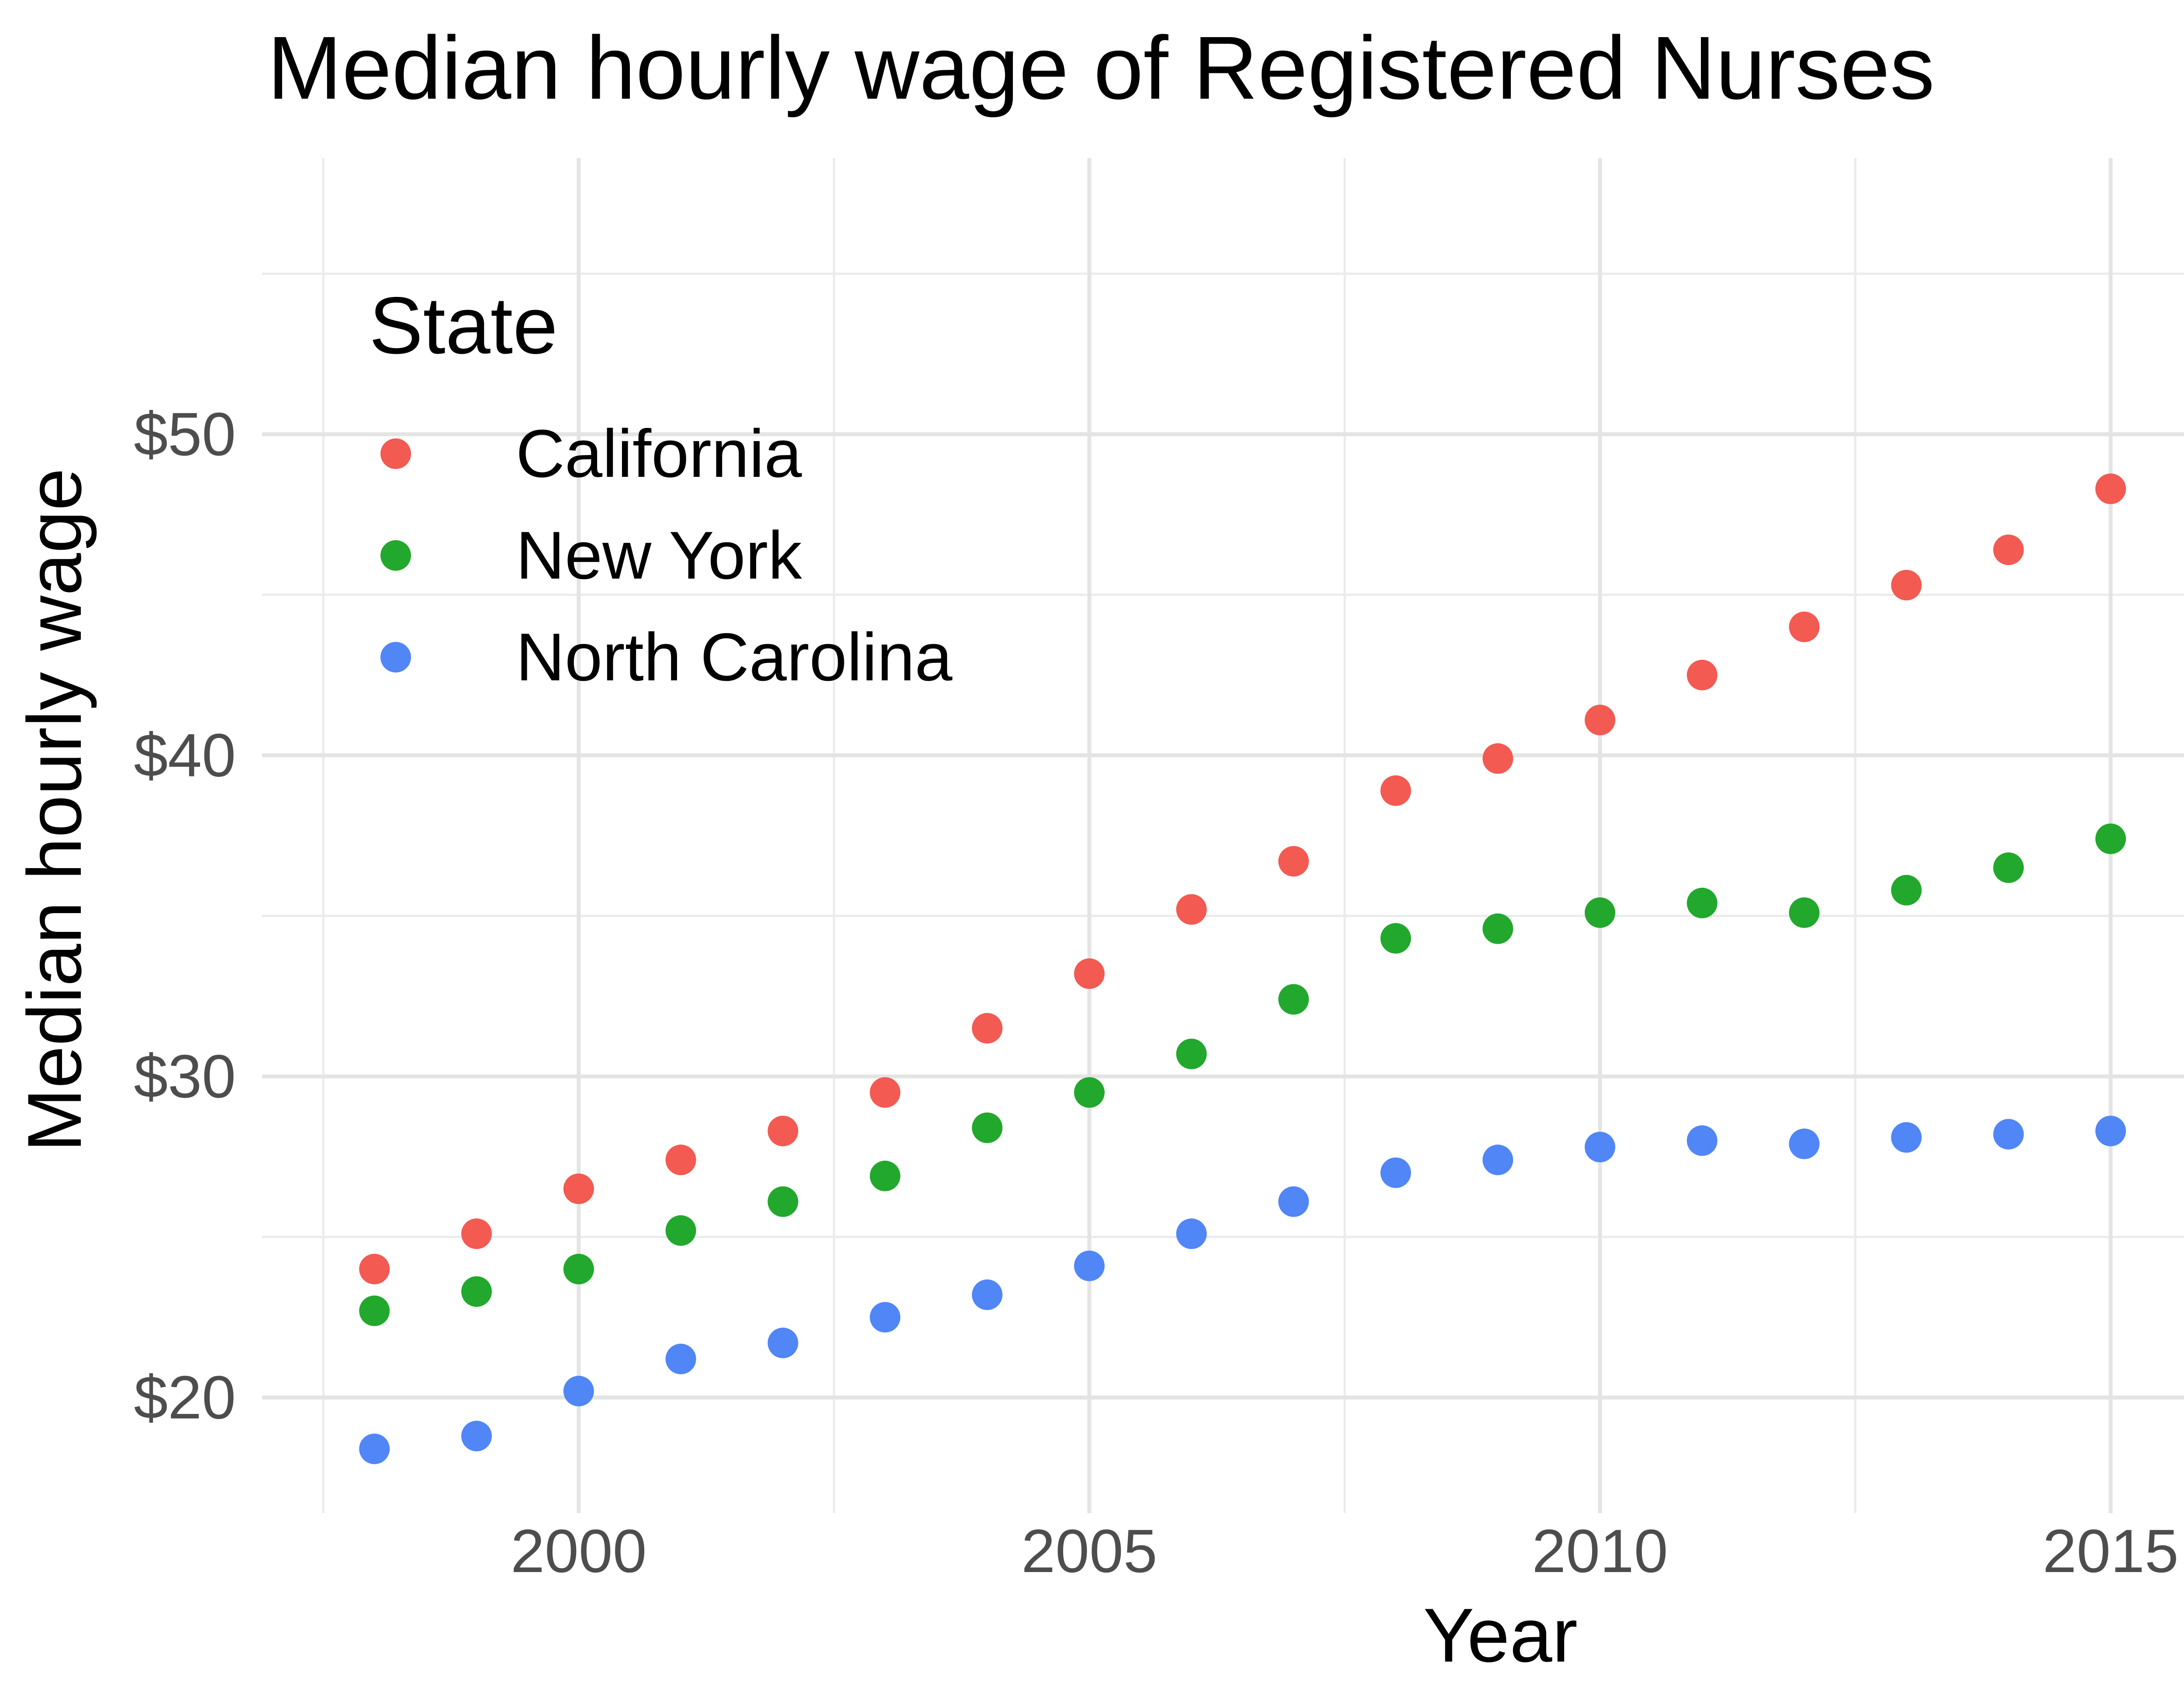  What do you see at coordinates (578, 1551) in the screenshot?
I see `x-tick-label: 2000` at bounding box center [578, 1551].